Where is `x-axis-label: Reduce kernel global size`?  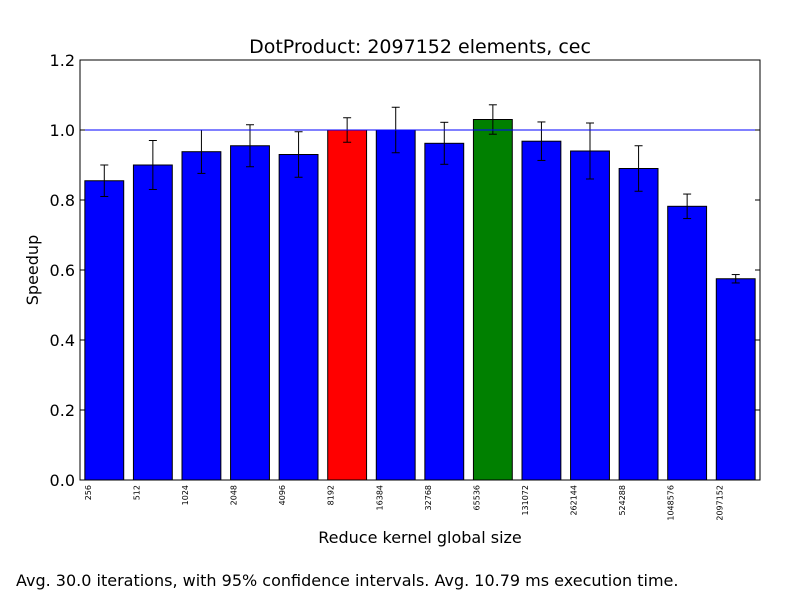
x-axis-label: Reduce kernel global size is located at coordinates (420, 537).